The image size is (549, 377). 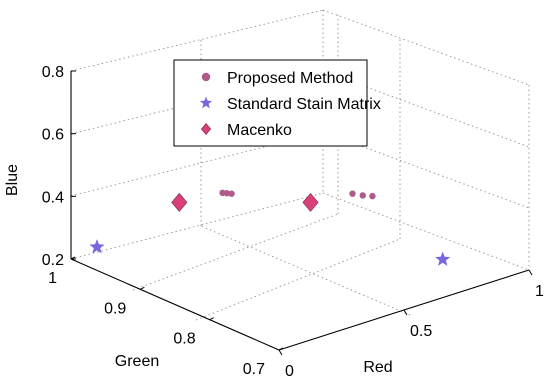 What do you see at coordinates (206, 129) in the screenshot?
I see `legend-marker-macenko` at bounding box center [206, 129].